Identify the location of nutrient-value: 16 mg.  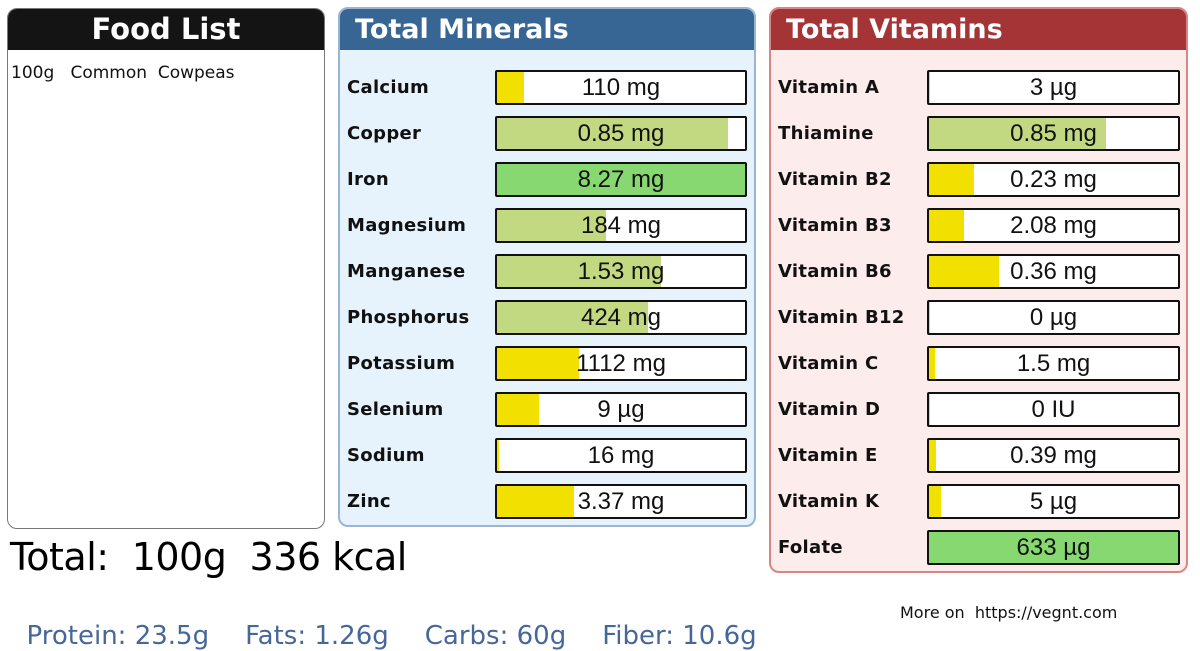
(621, 455).